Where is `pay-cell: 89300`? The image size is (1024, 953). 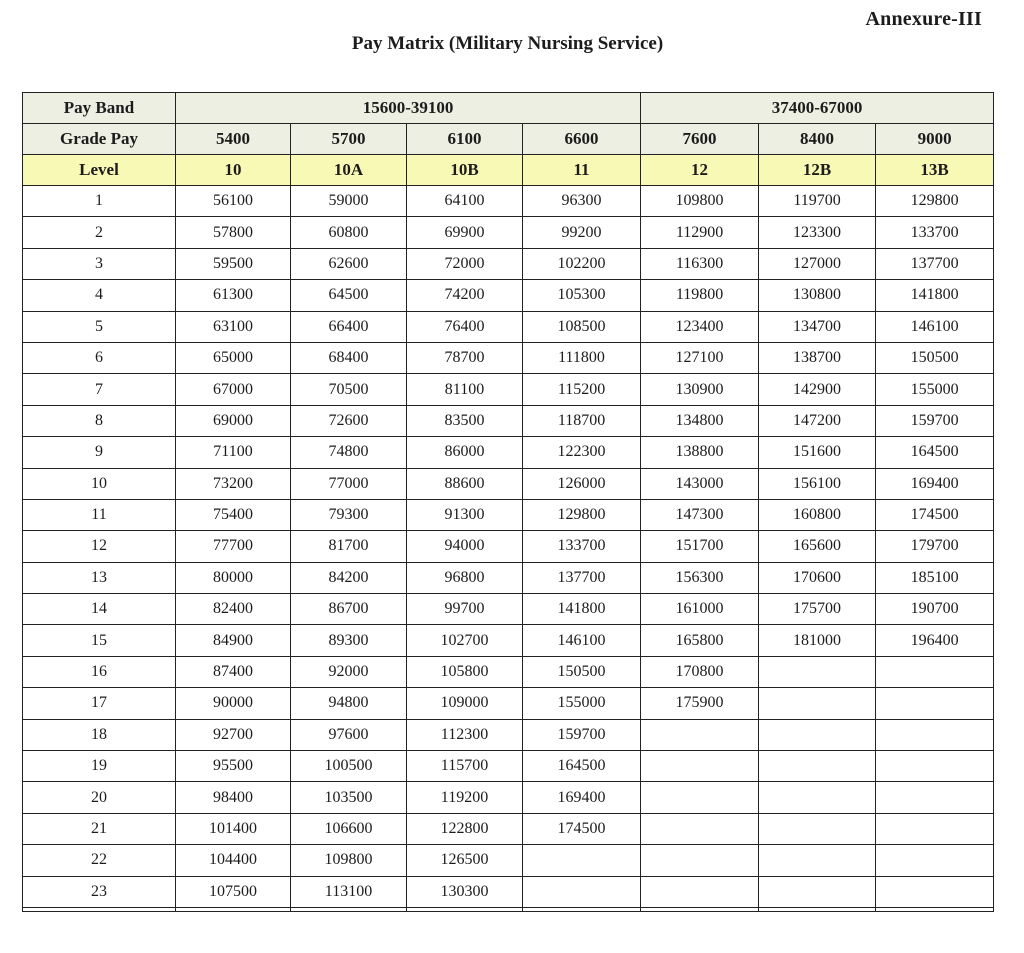
pay-cell: 89300 is located at coordinates (348, 640).